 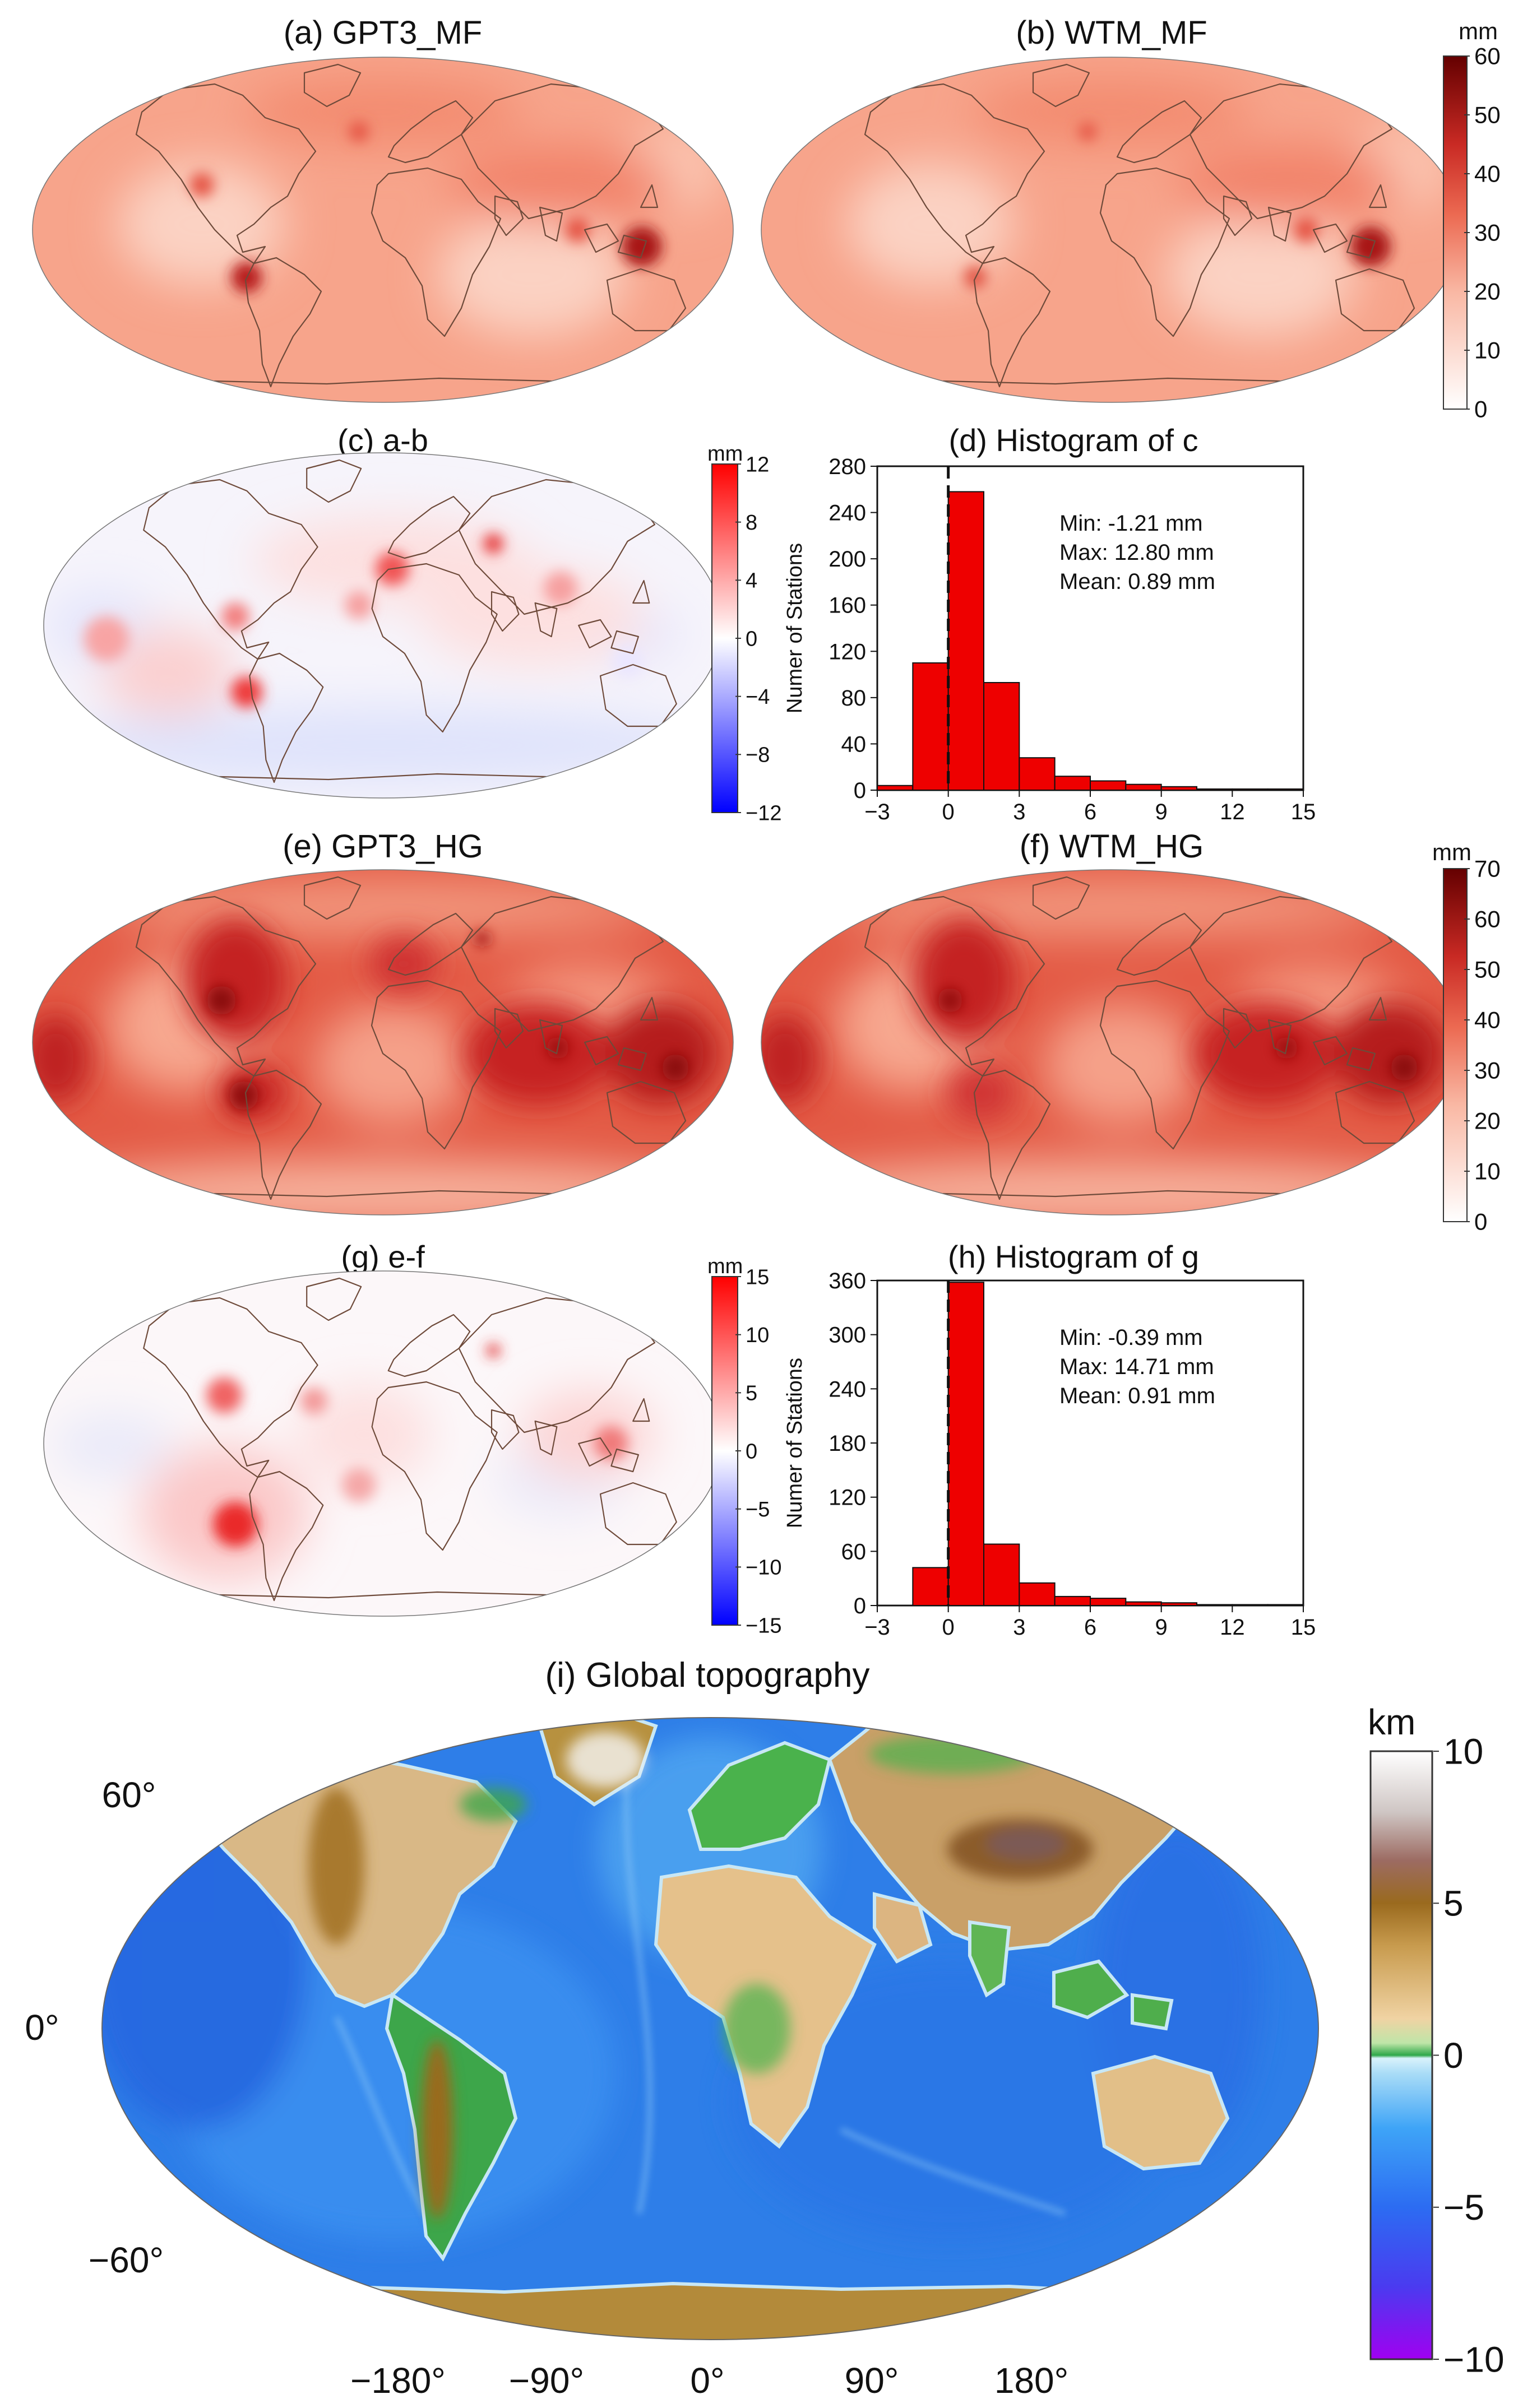 What do you see at coordinates (725, 454) in the screenshot?
I see `colorbar-diff1-unit: mm` at bounding box center [725, 454].